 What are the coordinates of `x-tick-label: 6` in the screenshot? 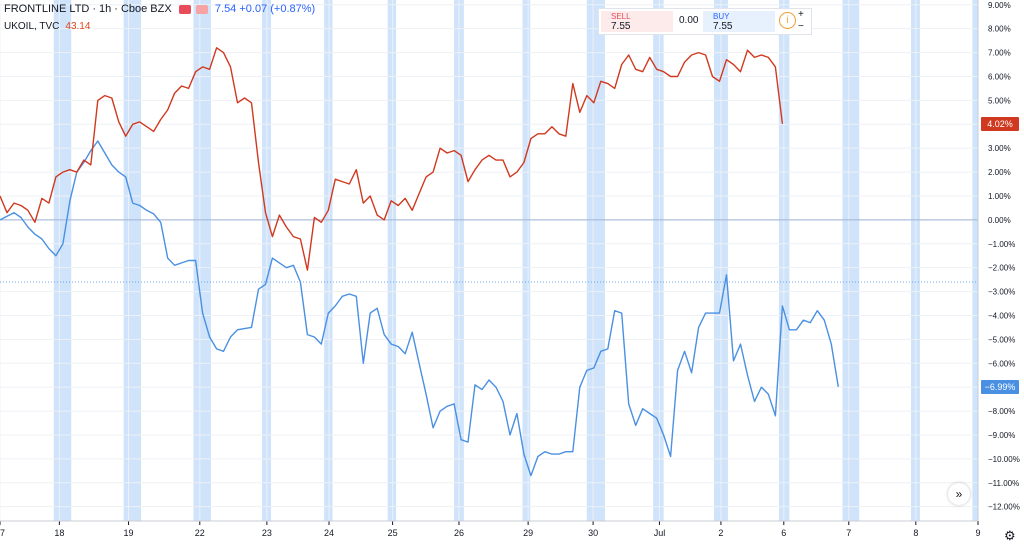 It's located at (783, 533).